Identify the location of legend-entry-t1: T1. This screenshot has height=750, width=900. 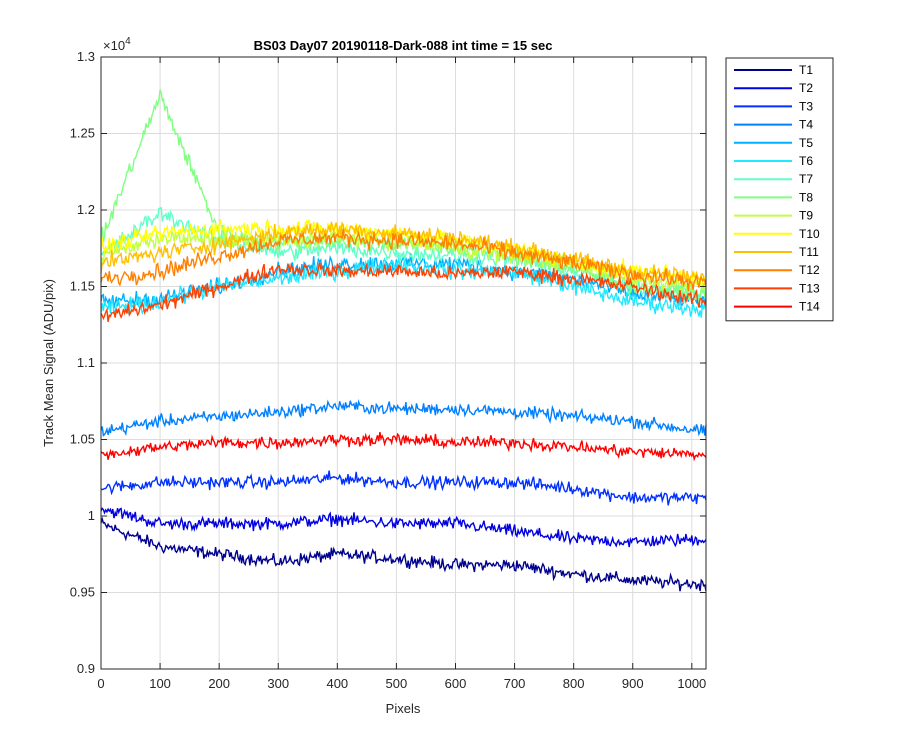
(806, 70).